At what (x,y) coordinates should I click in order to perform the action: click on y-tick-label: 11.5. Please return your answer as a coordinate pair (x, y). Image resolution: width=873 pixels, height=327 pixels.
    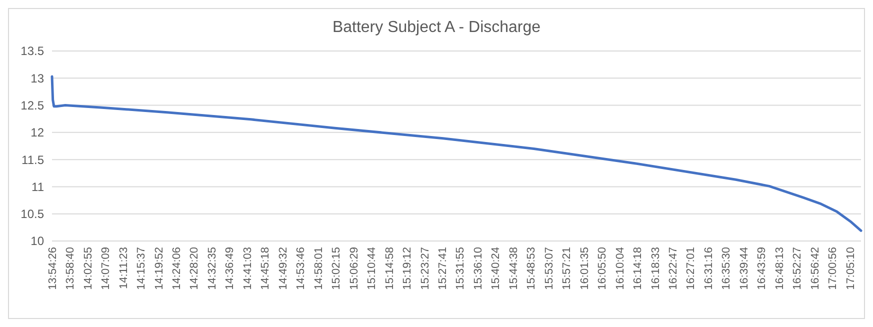
    Looking at the image, I should click on (33, 159).